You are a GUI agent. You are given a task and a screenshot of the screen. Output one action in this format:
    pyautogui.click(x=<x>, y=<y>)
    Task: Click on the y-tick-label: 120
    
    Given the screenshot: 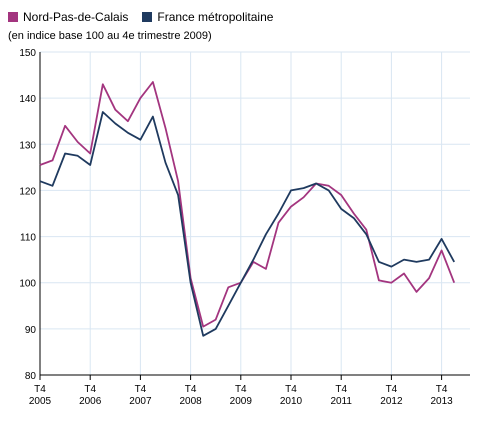 What is the action you would take?
    pyautogui.click(x=27, y=191)
    